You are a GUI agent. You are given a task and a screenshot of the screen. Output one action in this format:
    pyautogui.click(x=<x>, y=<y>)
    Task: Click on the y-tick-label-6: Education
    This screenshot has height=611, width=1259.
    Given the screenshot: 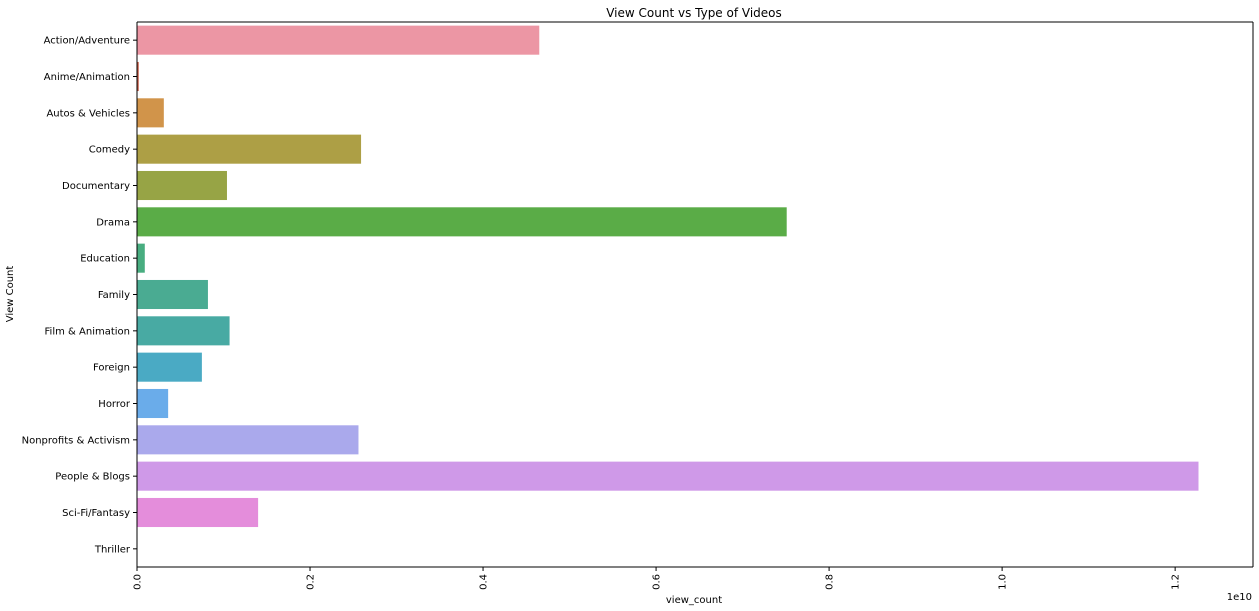 What is the action you would take?
    pyautogui.click(x=105, y=259)
    